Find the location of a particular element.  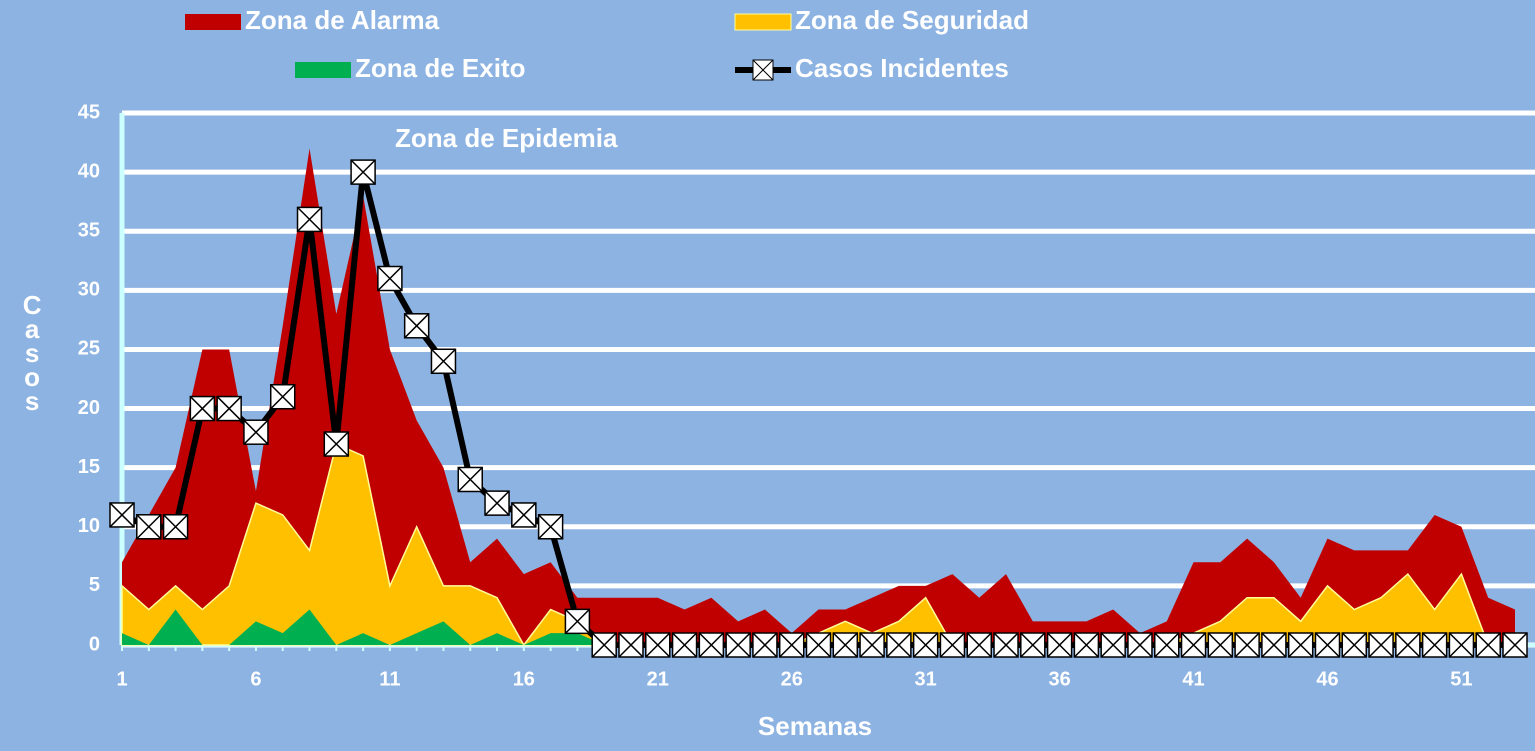

x-tick-label: 16 is located at coordinates (524, 679).